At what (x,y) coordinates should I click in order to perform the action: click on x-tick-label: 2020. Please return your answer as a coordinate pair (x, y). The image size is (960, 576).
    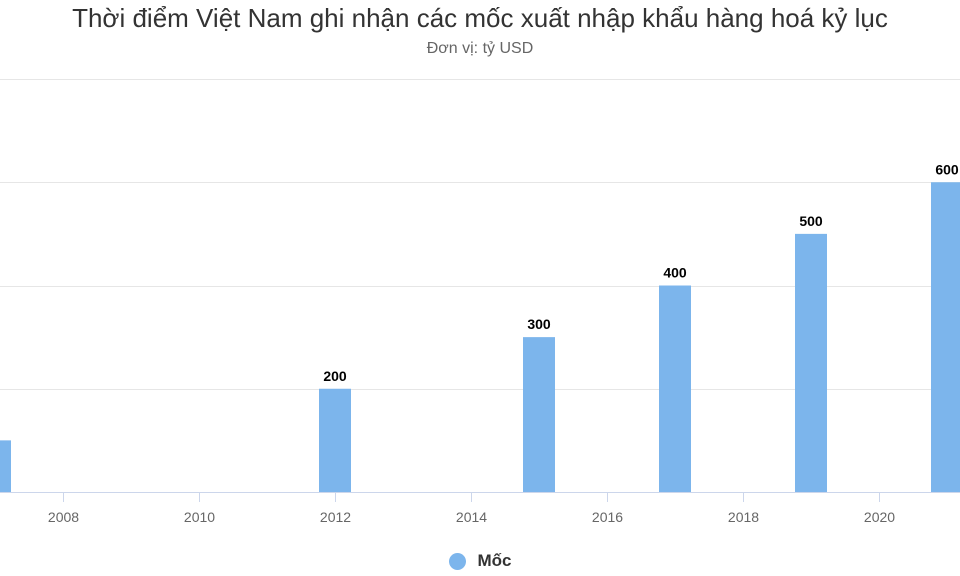
    Looking at the image, I should click on (879, 517).